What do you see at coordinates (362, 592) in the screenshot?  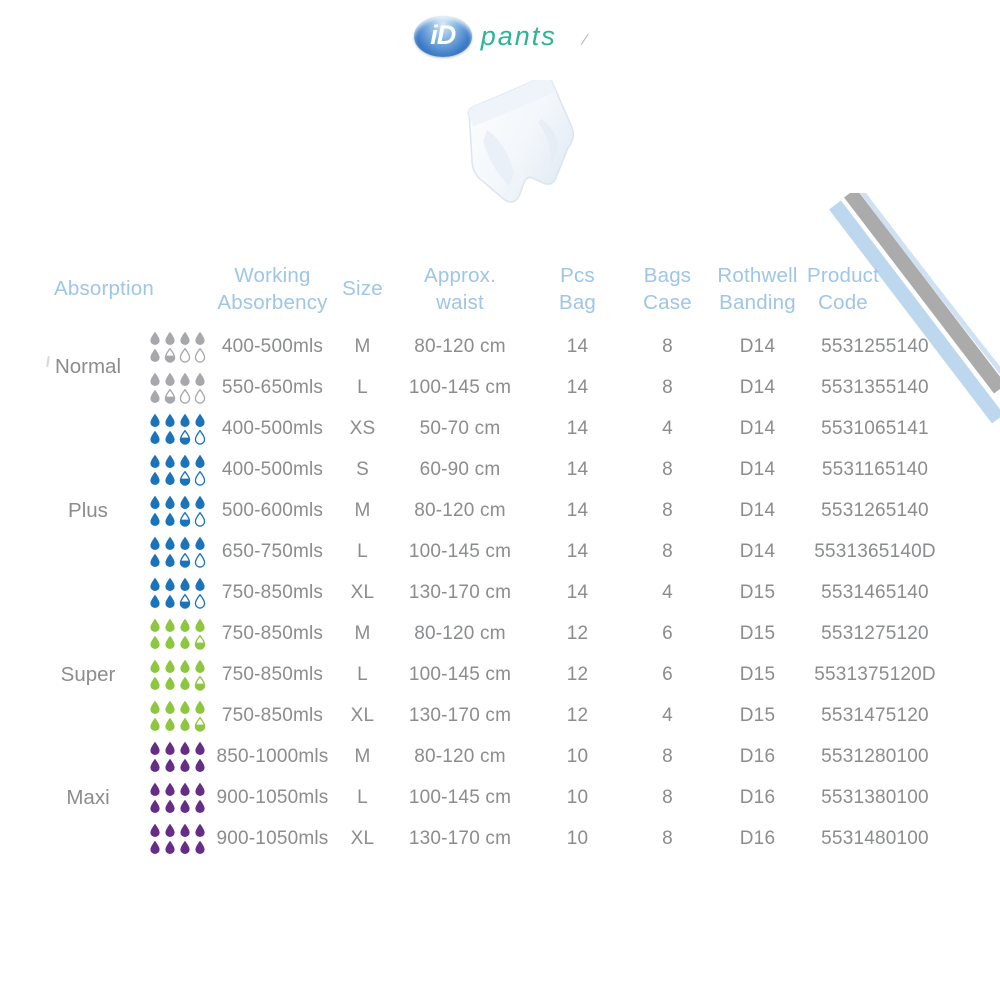 I see `cell-size: XL` at bounding box center [362, 592].